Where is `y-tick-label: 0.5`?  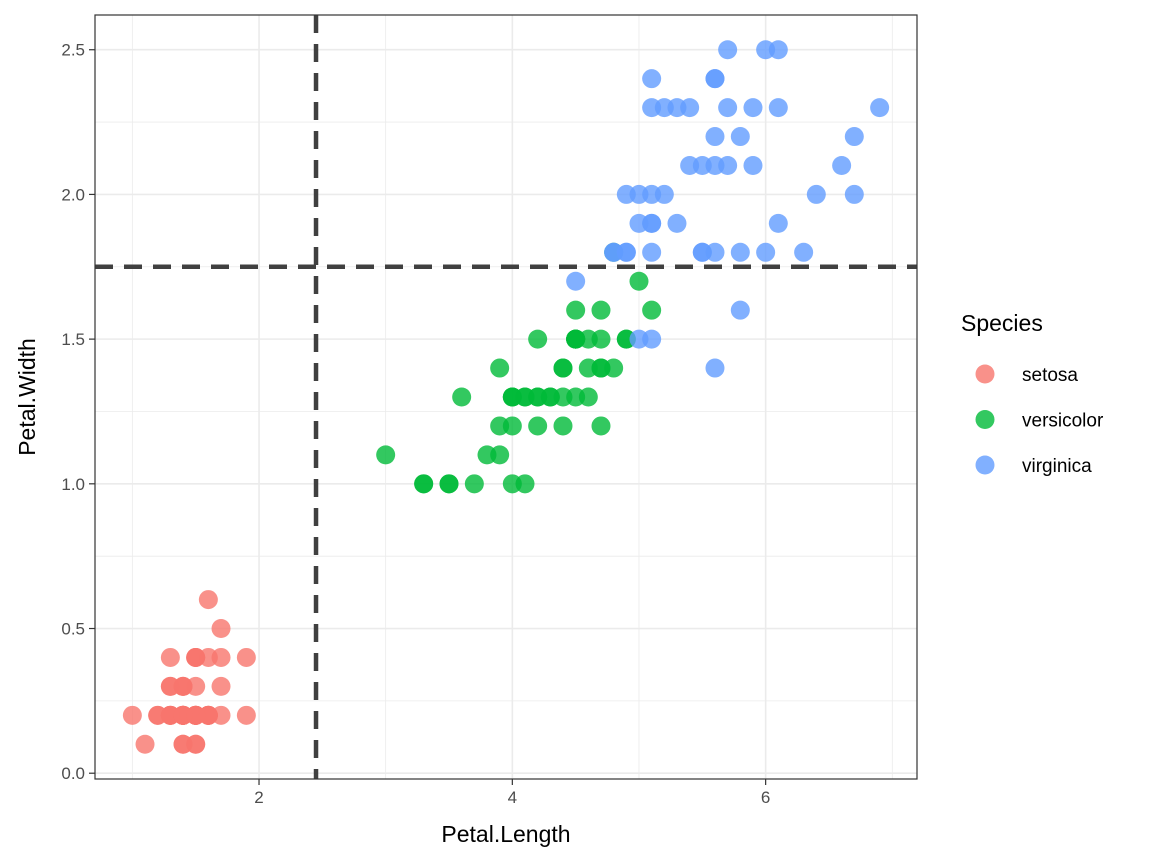 y-tick-label: 0.5 is located at coordinates (73, 629).